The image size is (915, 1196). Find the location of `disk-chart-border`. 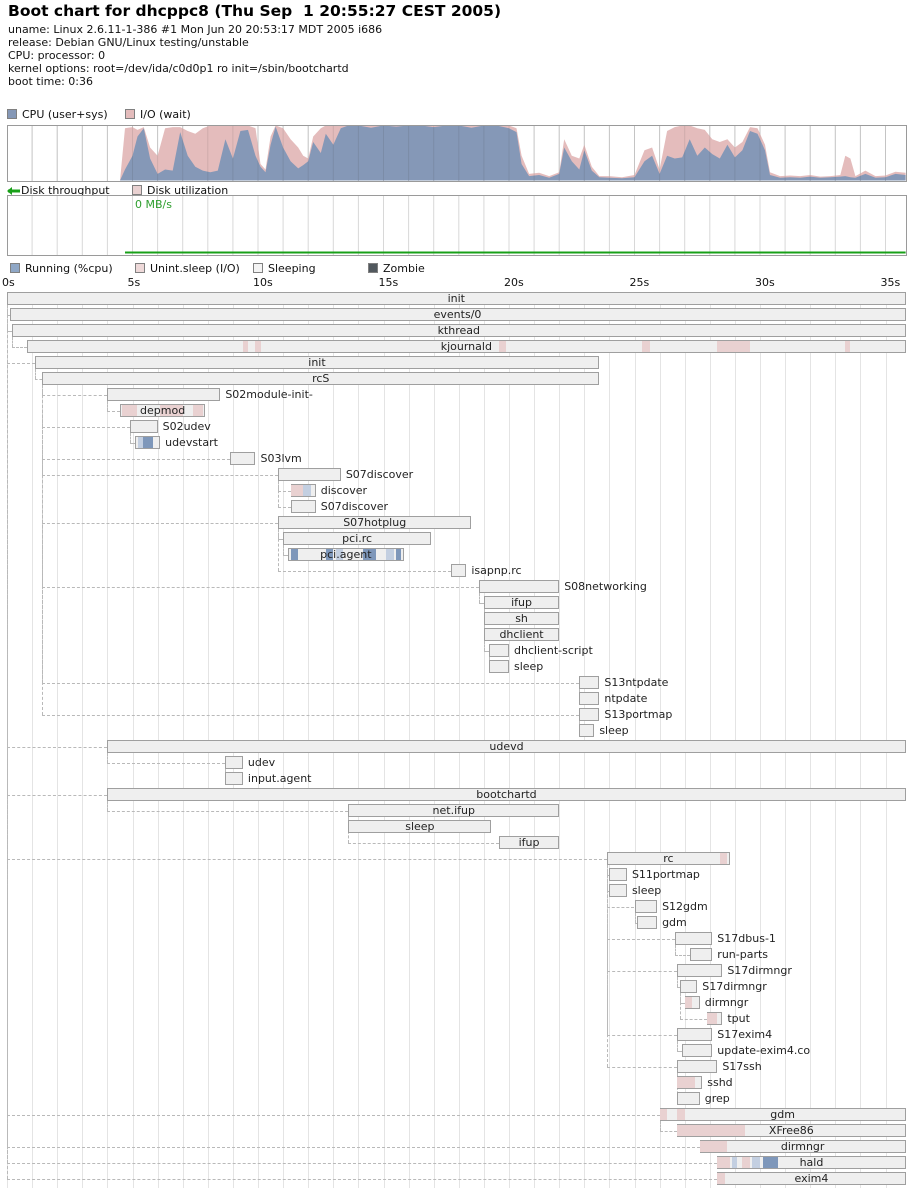

disk-chart-border is located at coordinates (457, 225).